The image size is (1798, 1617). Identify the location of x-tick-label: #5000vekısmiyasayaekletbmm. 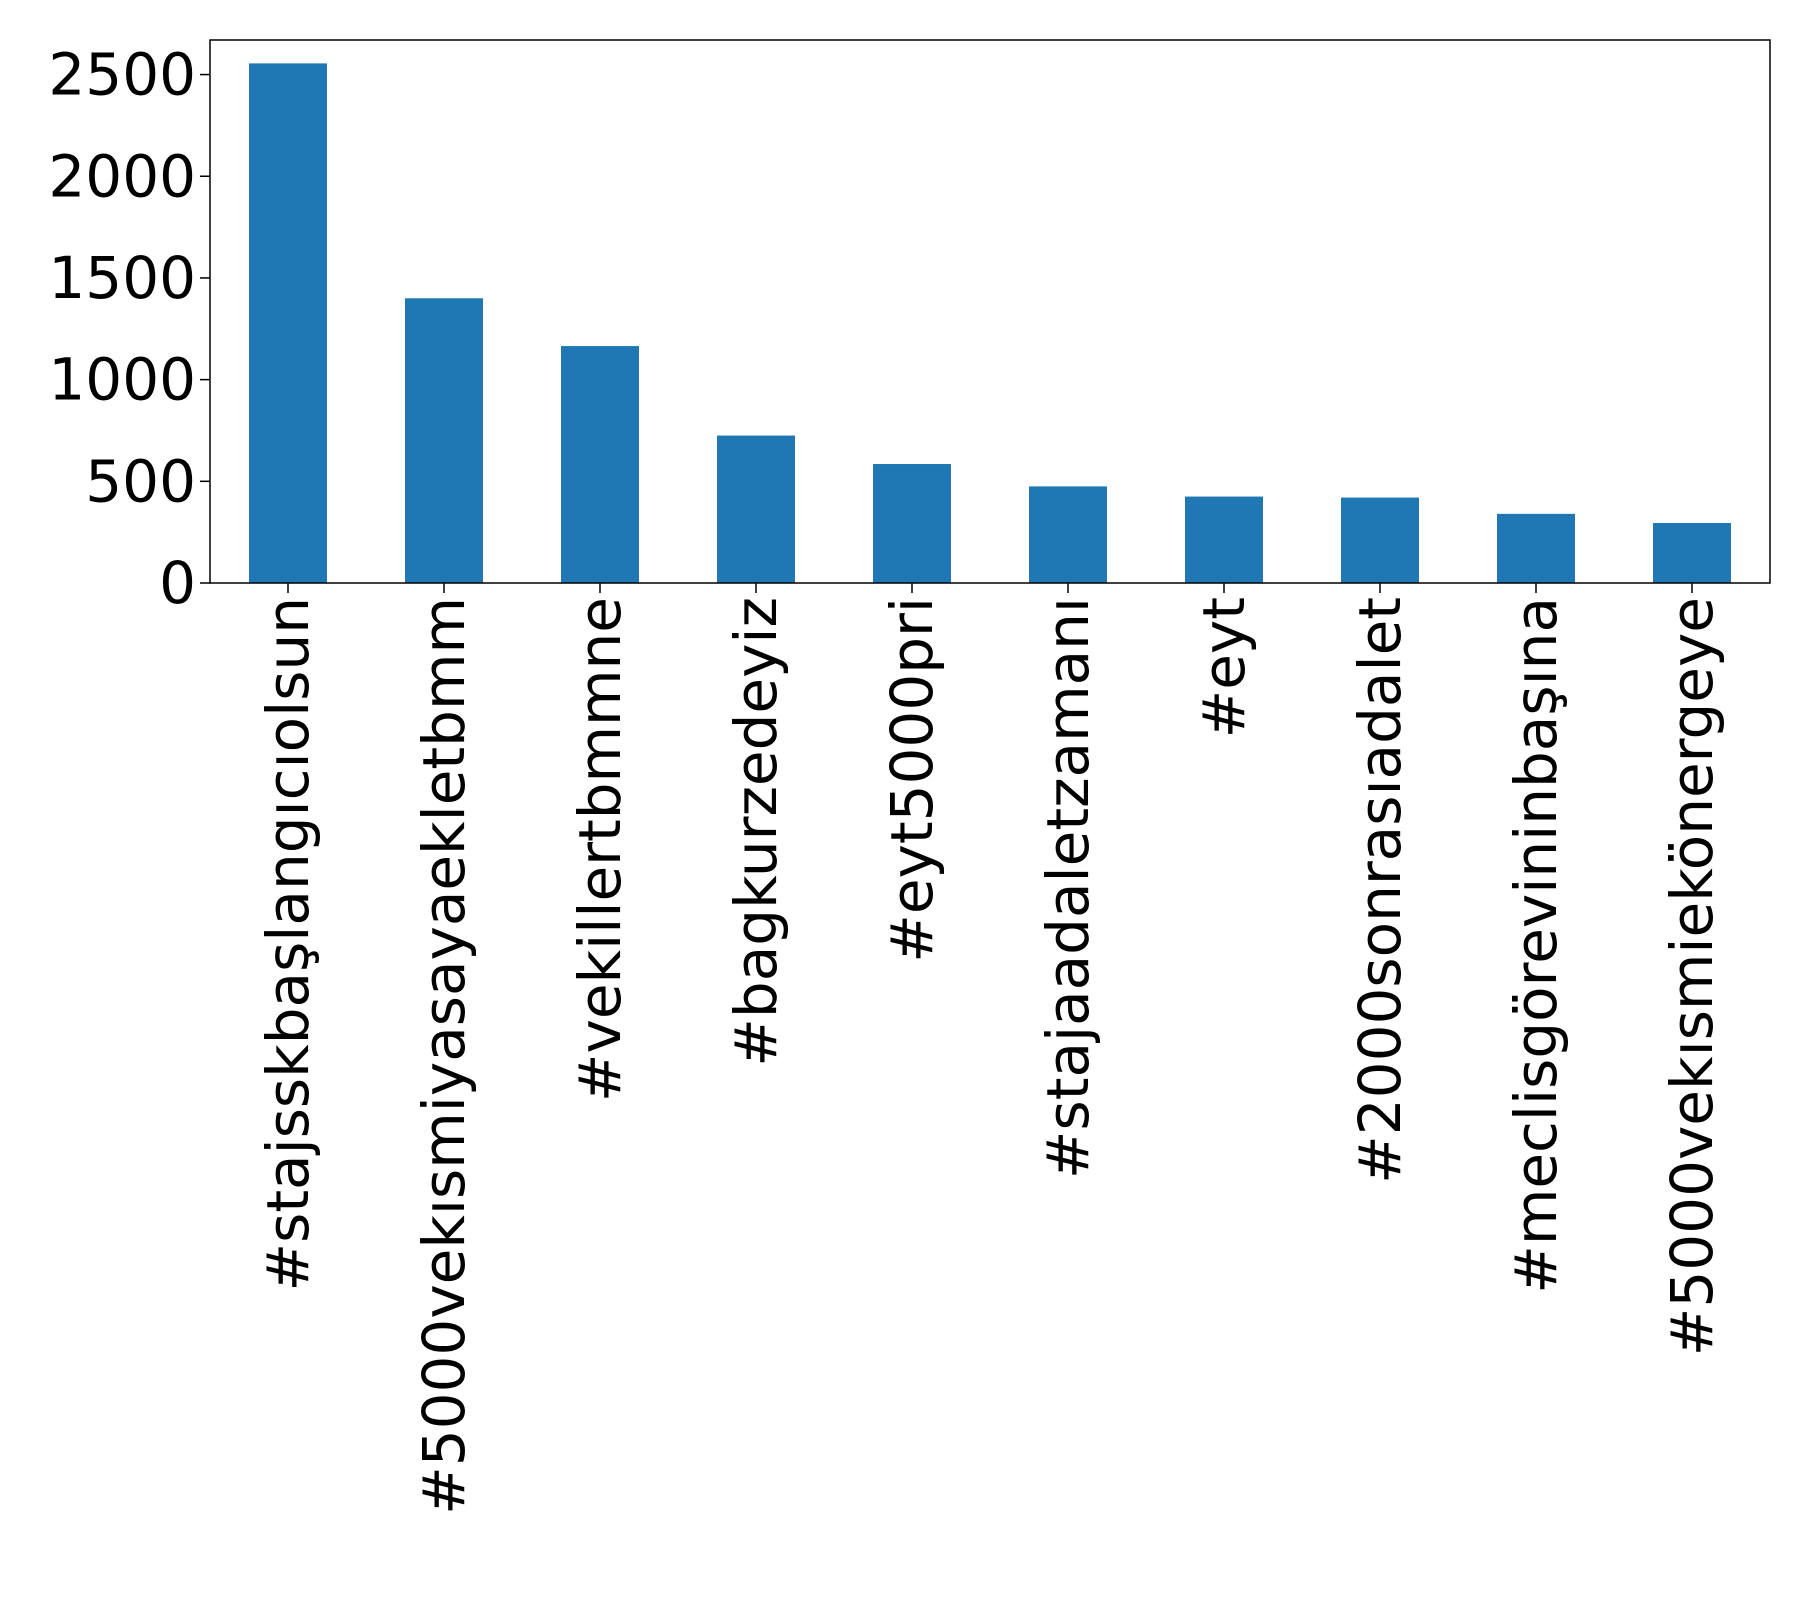
(444, 1056).